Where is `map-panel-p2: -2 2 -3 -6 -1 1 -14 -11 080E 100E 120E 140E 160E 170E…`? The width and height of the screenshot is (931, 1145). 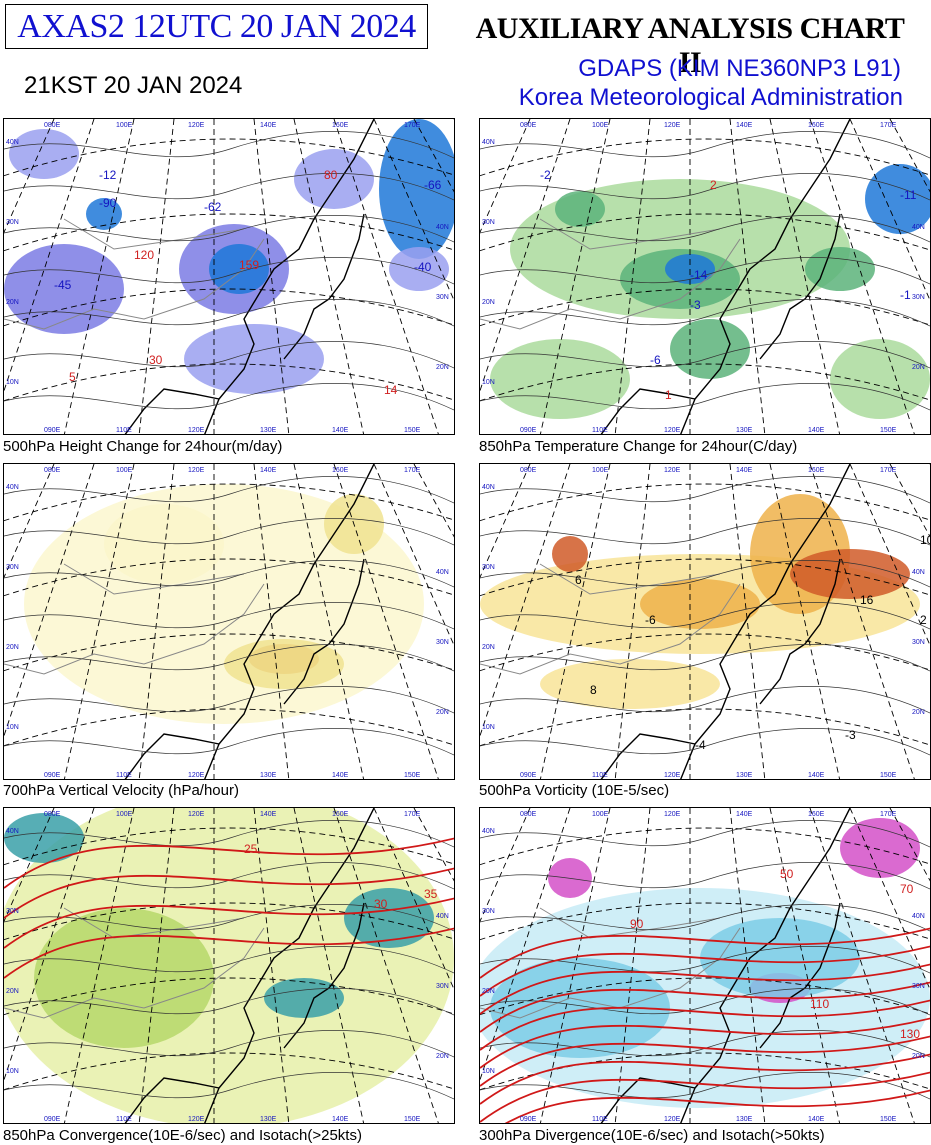 map-panel-p2: -2 2 -3 -6 -1 1 -14 -11 080E 100E 120E 140E 160E 170E… is located at coordinates (705, 276).